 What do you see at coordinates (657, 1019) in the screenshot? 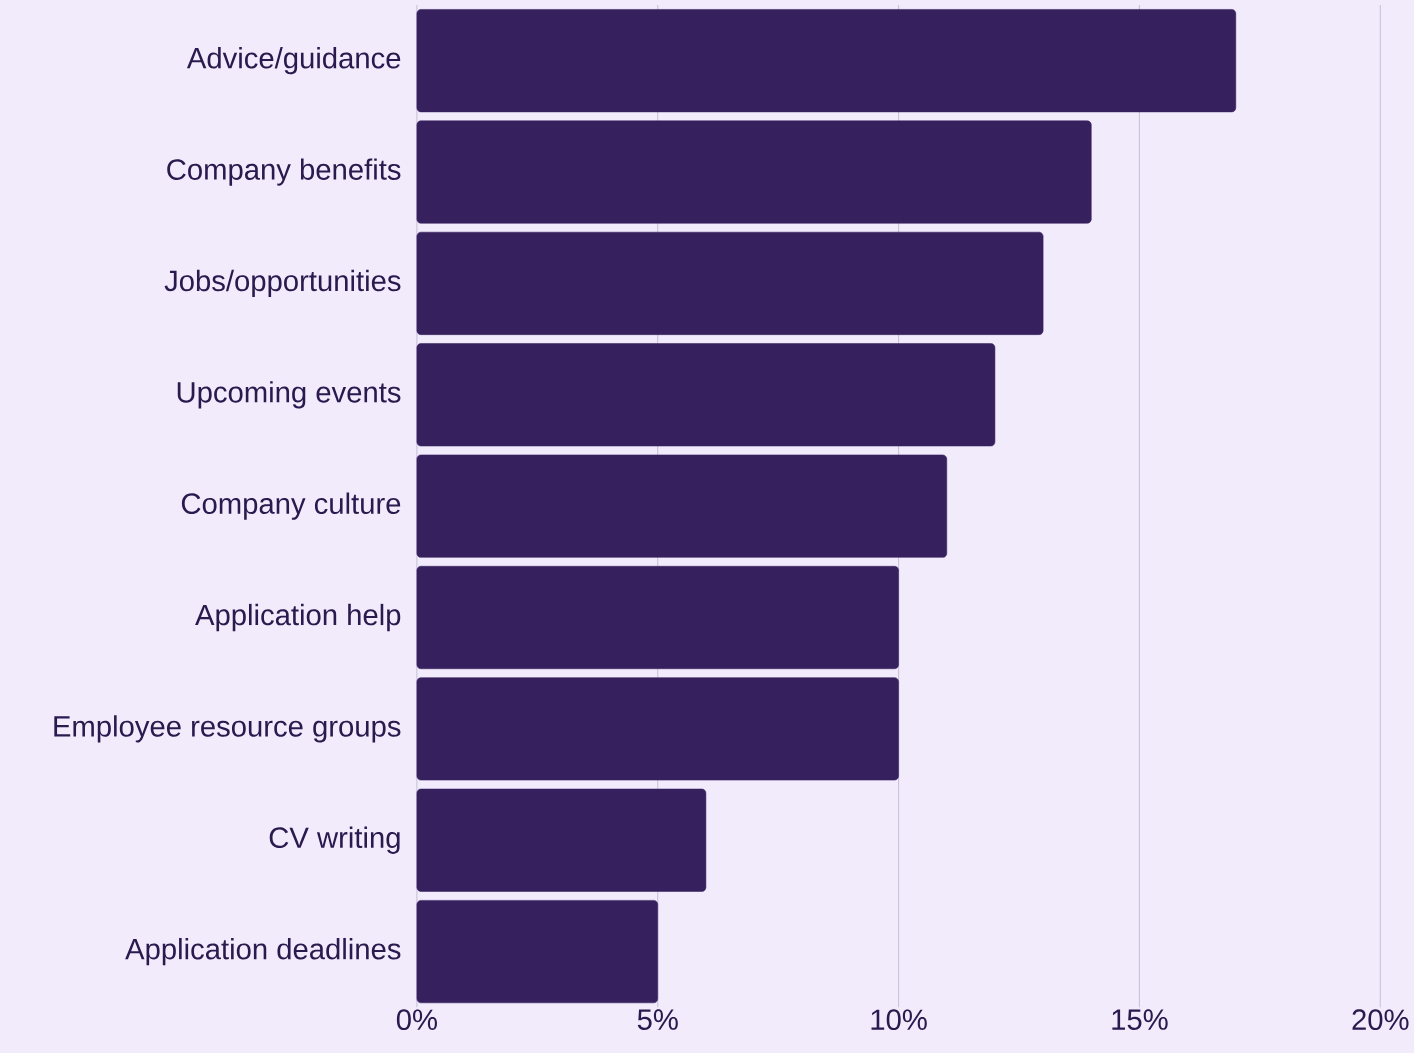
I see `x-tick-label: 5%` at bounding box center [657, 1019].